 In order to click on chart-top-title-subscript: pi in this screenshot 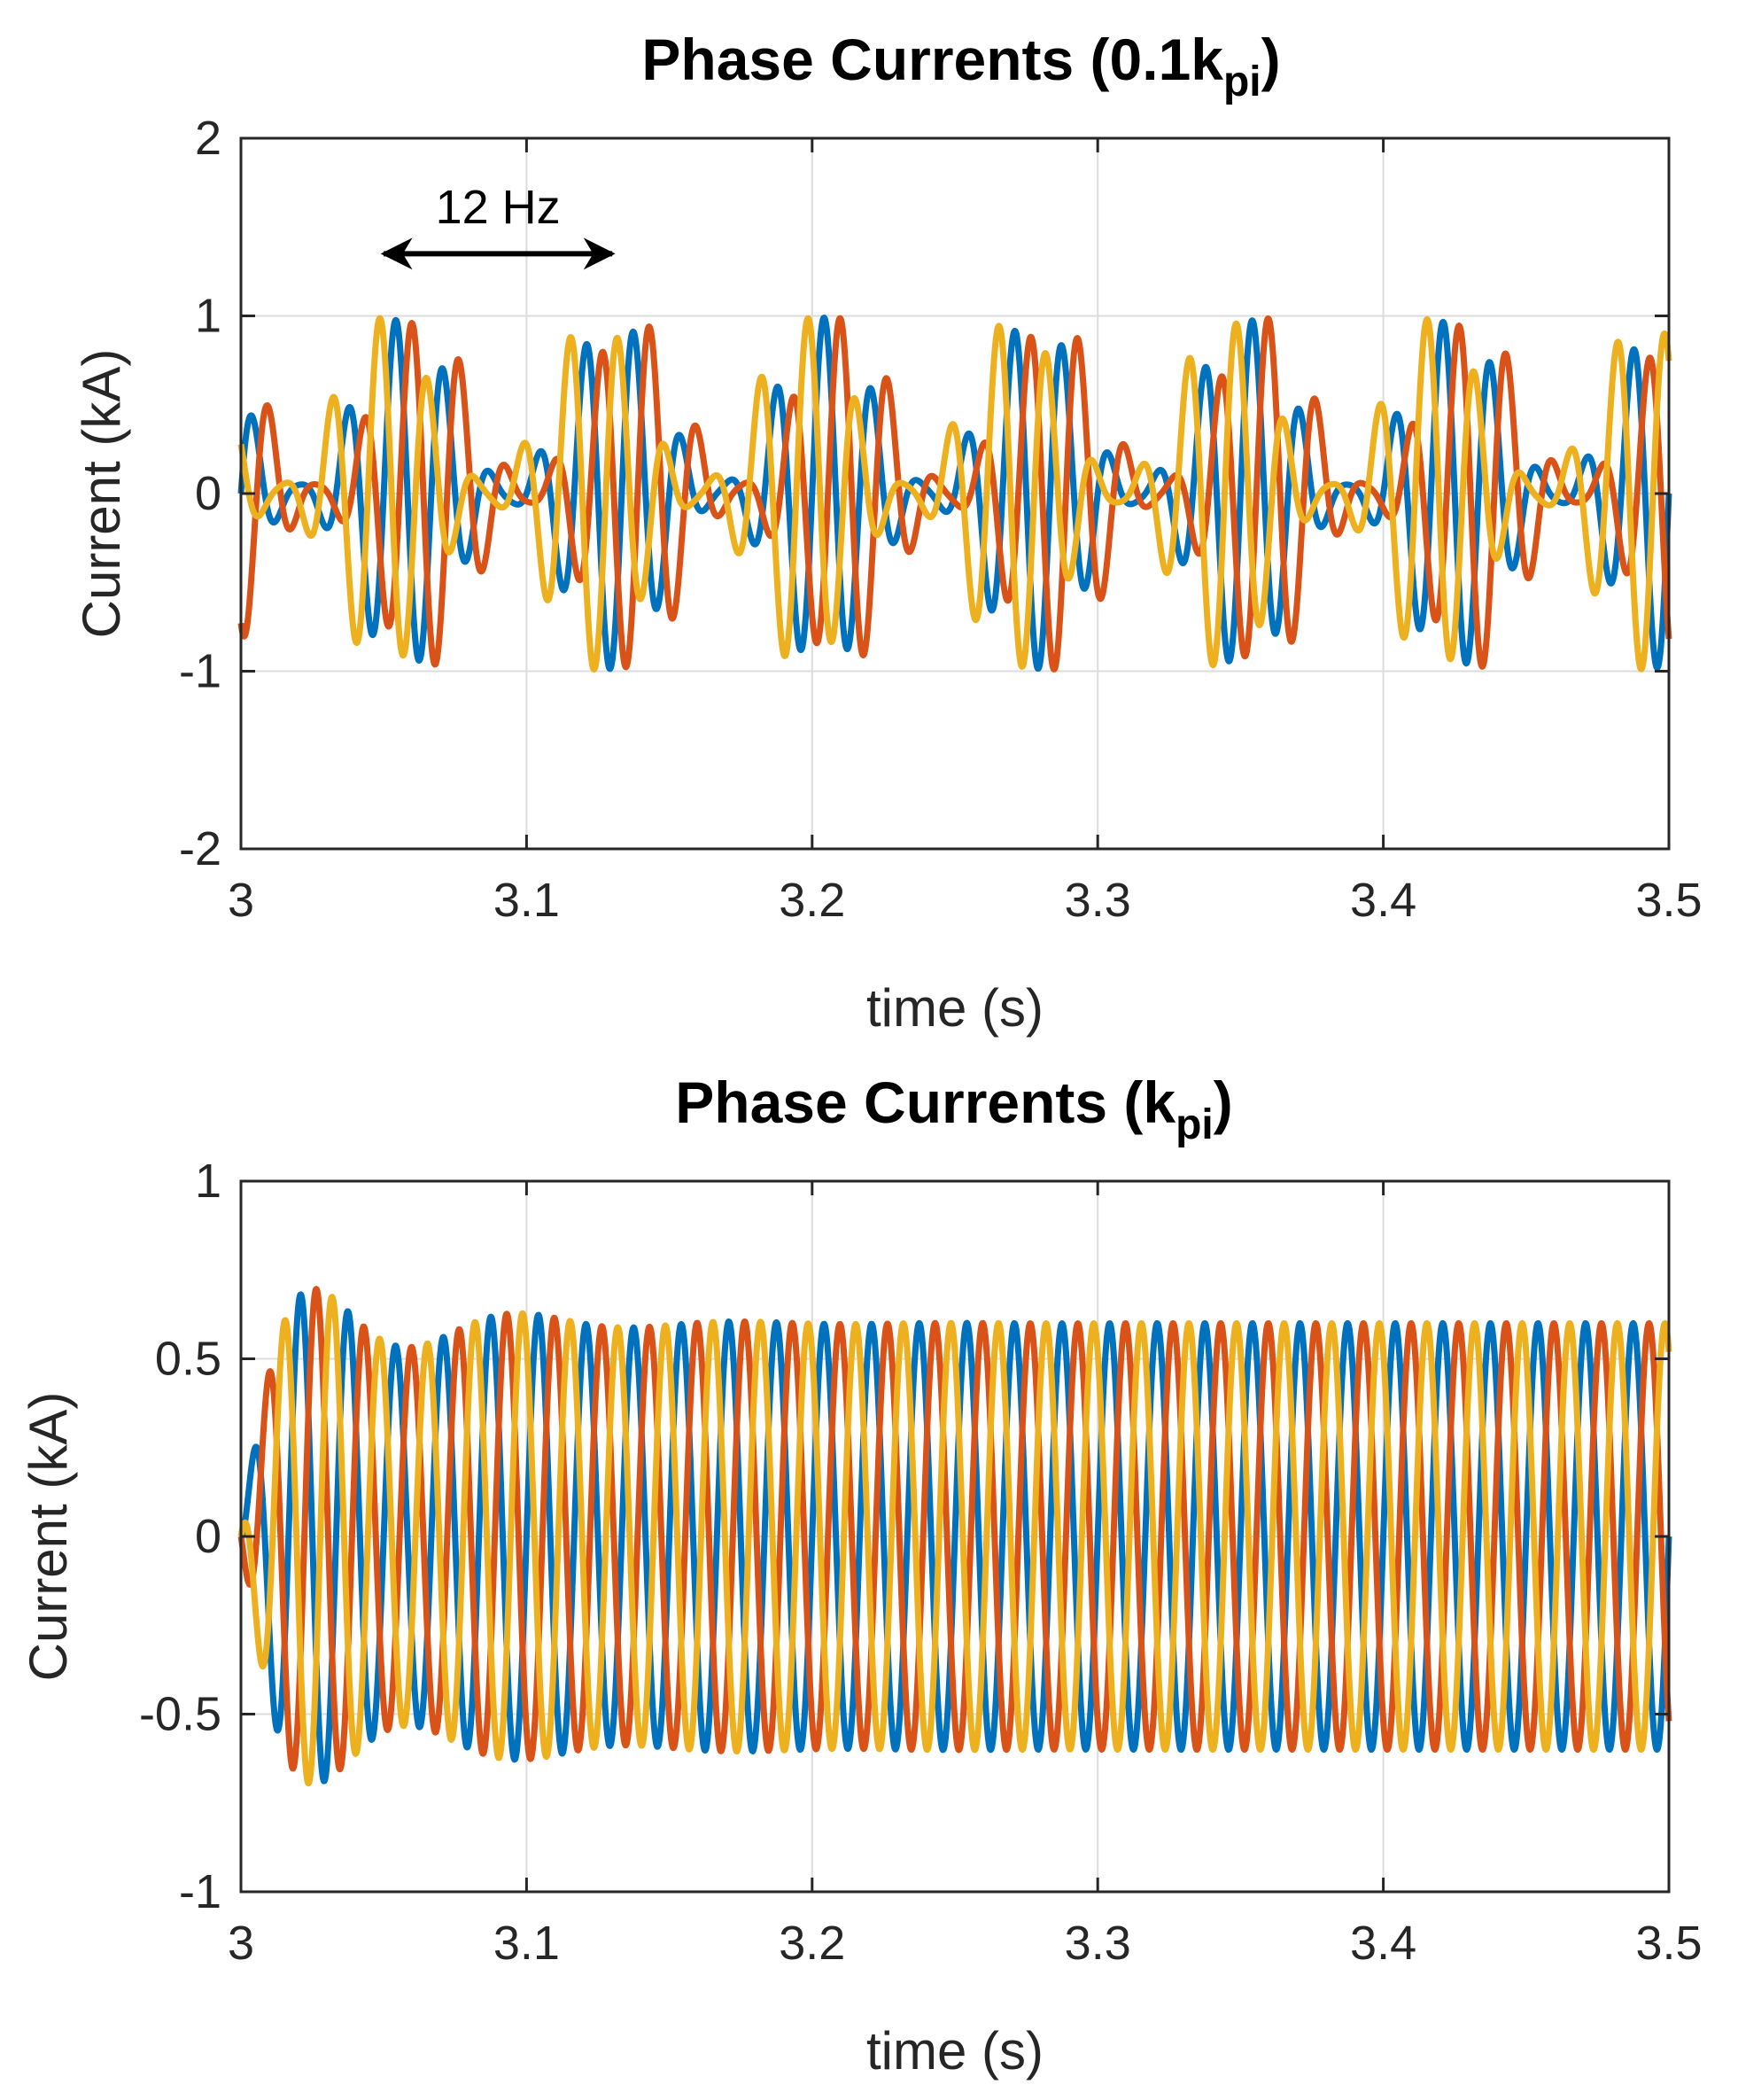, I will do `click(1242, 81)`.